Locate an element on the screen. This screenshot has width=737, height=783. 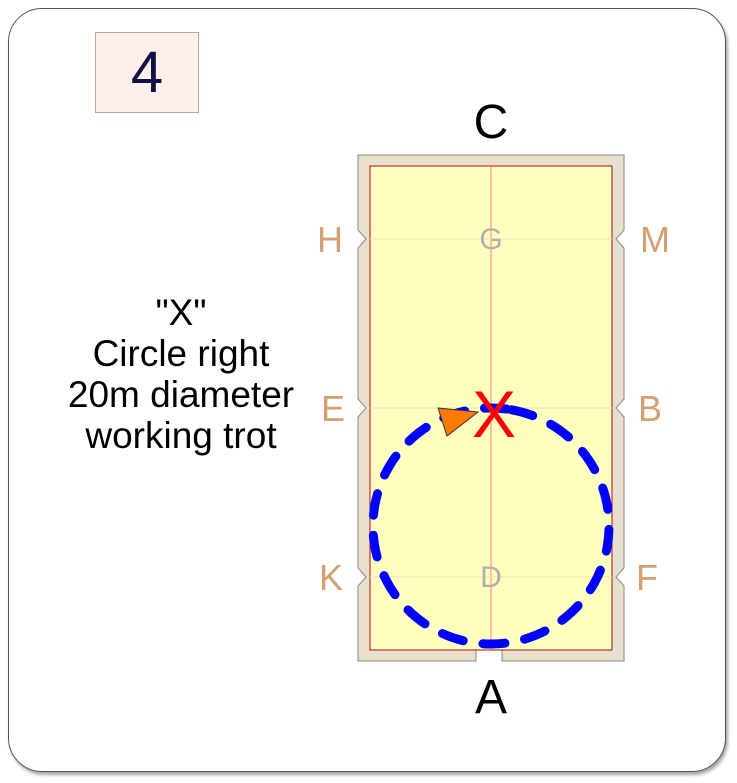
letter-f: F is located at coordinates (647, 577).